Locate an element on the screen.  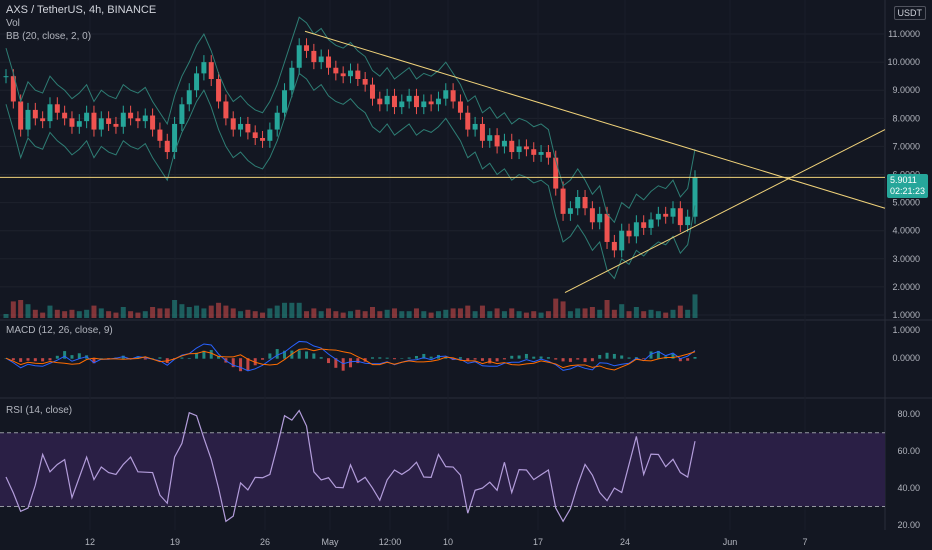
currency-badge: USDT is located at coordinates (909, 13).